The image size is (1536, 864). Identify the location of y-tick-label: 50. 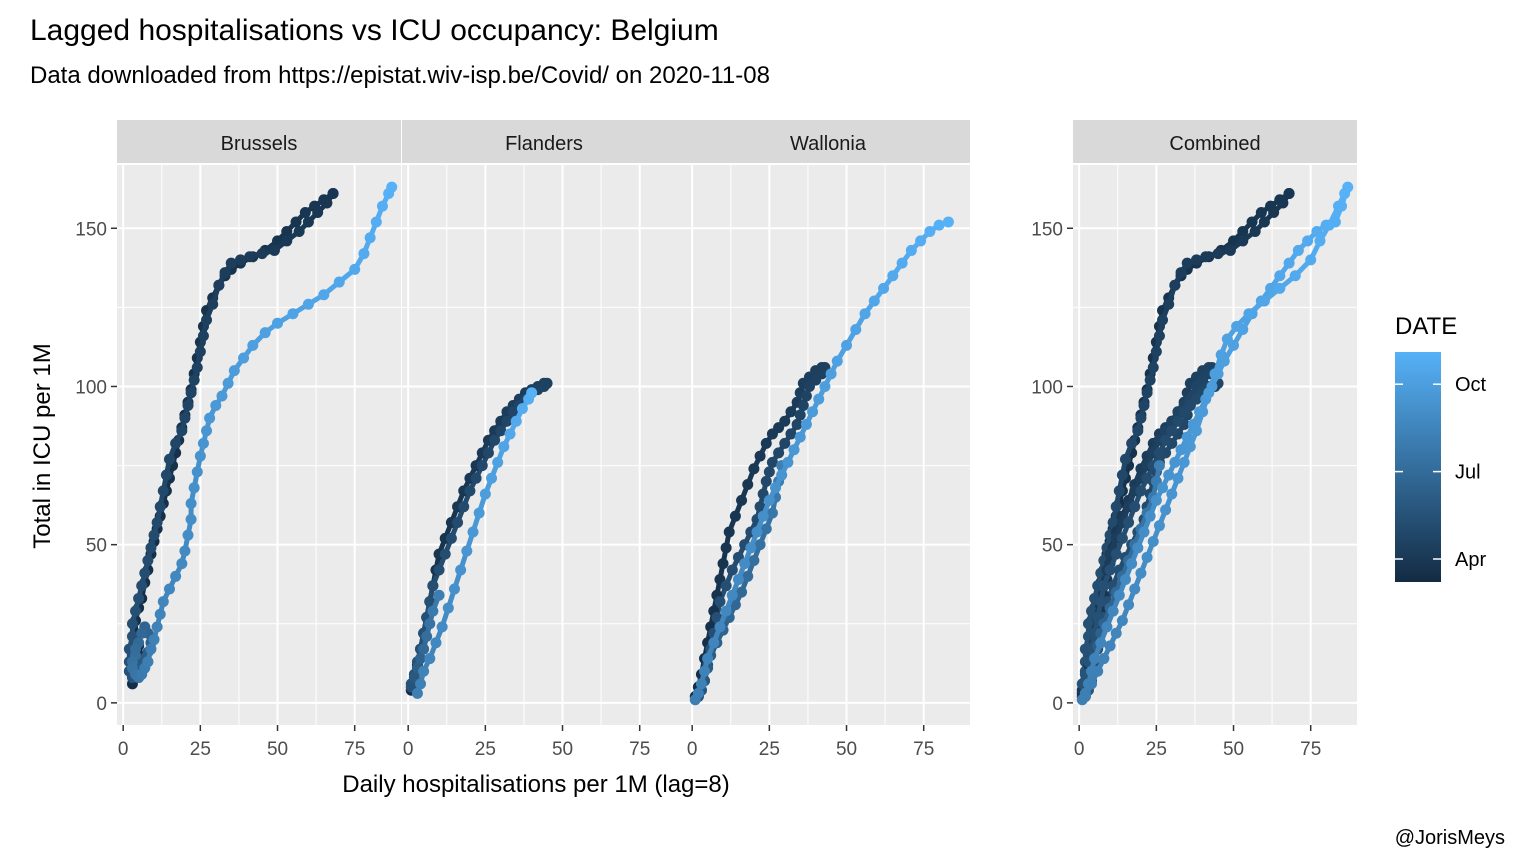
(1052, 546).